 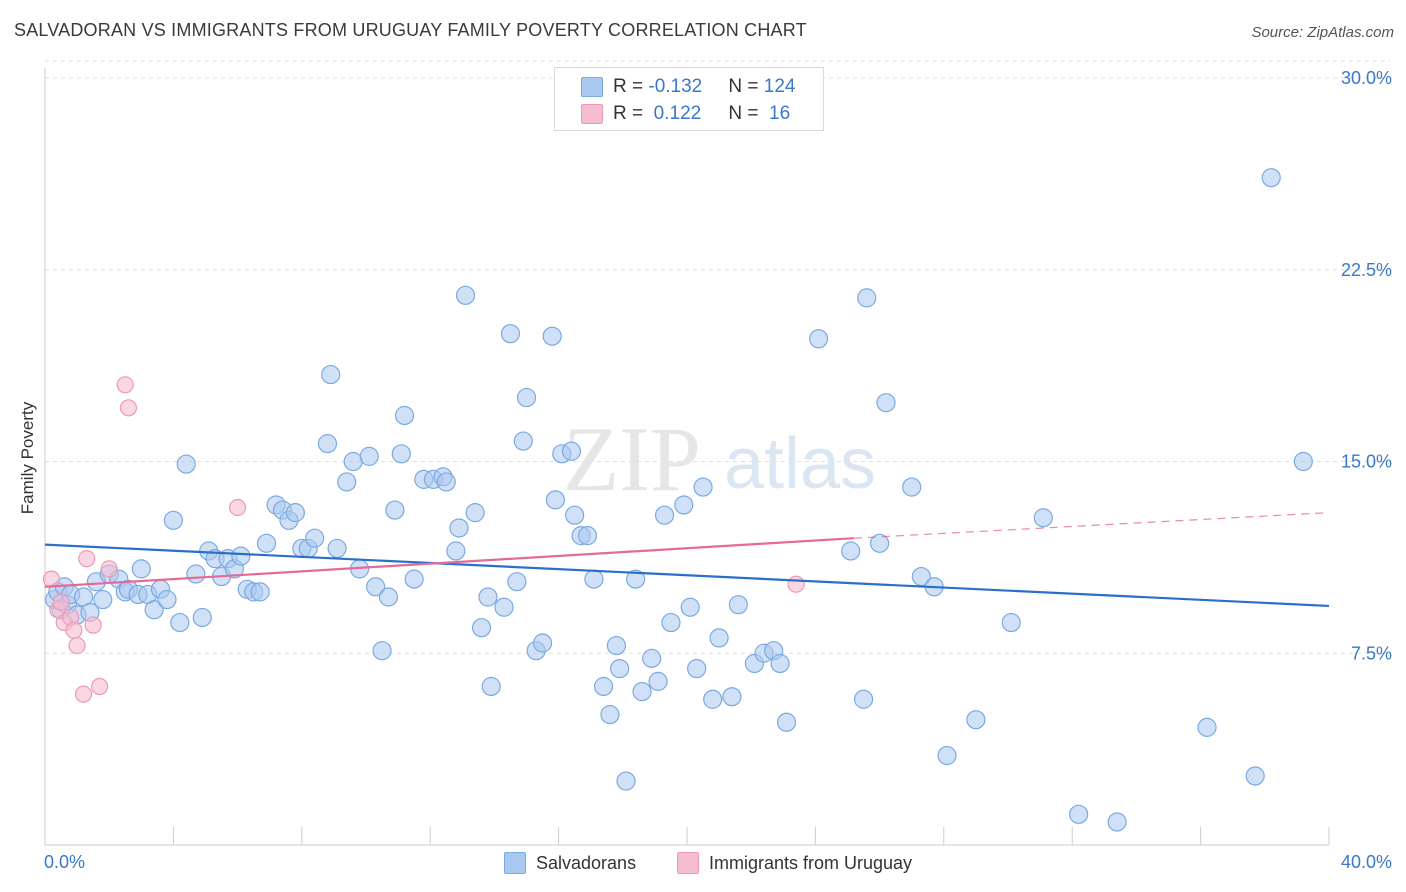 What do you see at coordinates (1366, 365) in the screenshot?
I see `y-tick-labels: 7.5% 15.0% 22.5% 30.0%` at bounding box center [1366, 365].